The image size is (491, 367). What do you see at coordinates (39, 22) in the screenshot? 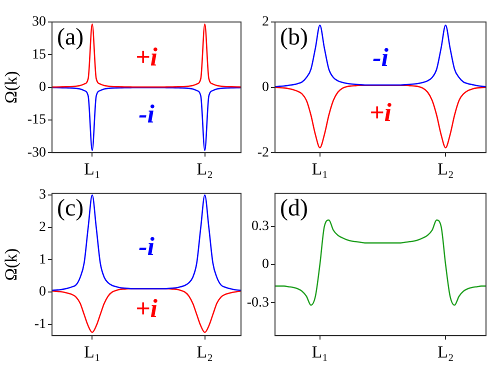
I see `y-tick-label: 30` at bounding box center [39, 22].